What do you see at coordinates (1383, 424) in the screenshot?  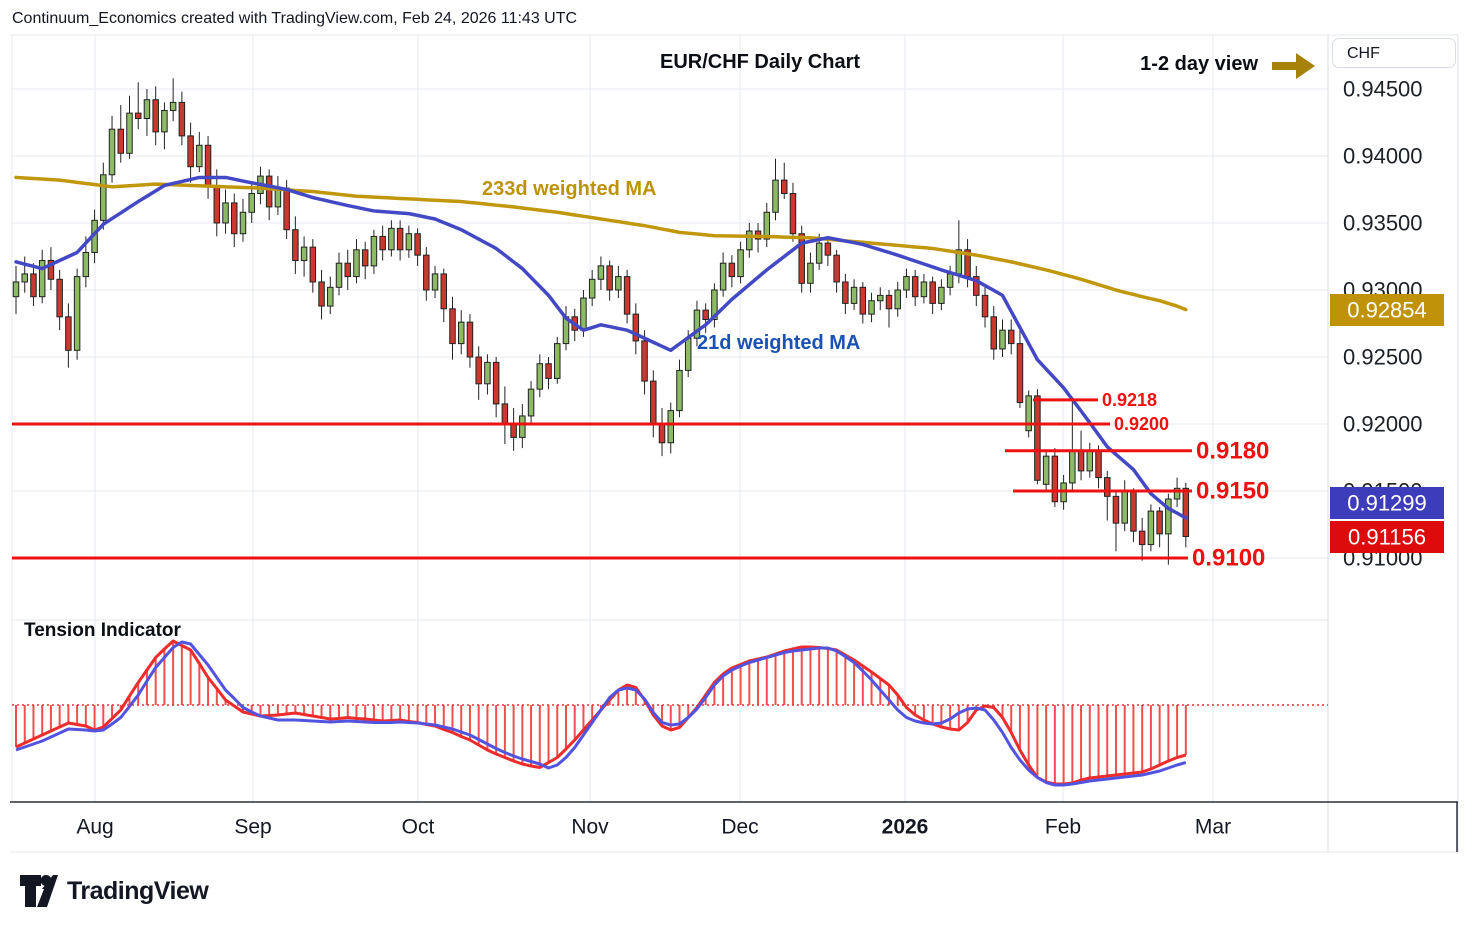 I see `price-tick-label: 0.92000` at bounding box center [1383, 424].